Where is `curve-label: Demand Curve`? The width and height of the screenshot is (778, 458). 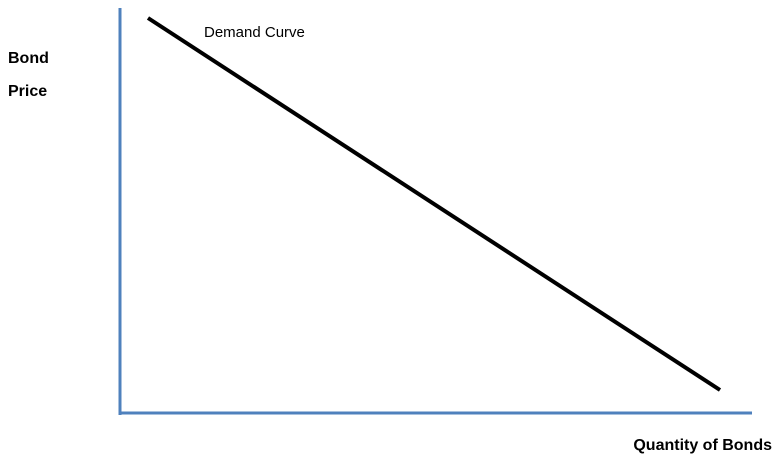
curve-label: Demand Curve is located at coordinates (254, 32).